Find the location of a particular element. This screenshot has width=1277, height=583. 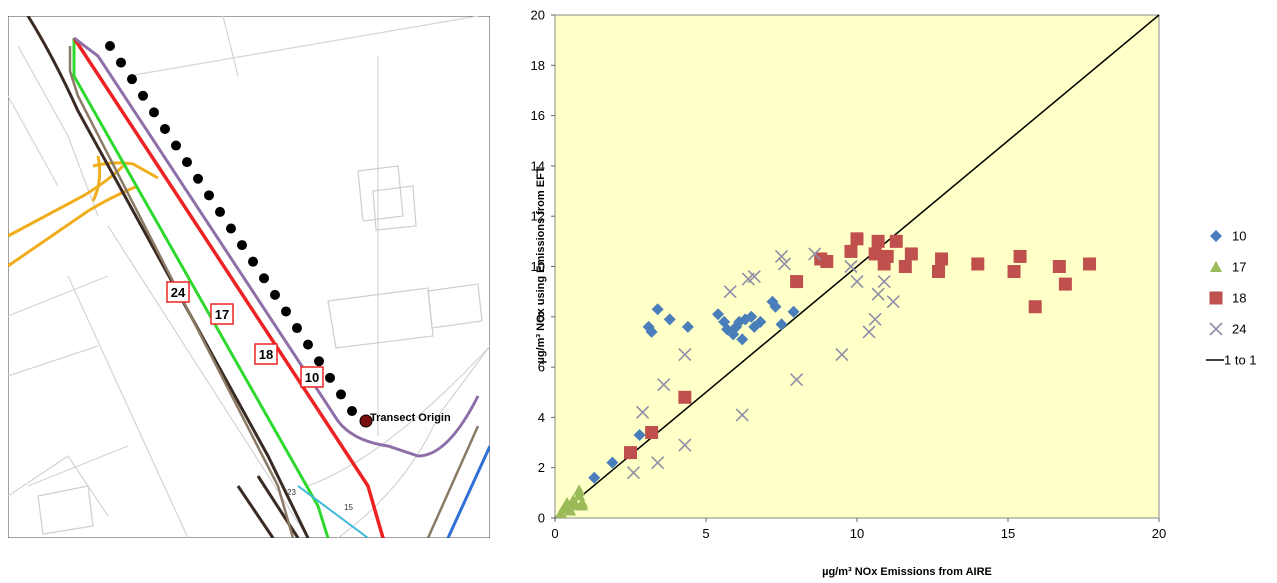

y-tick-label: 2 is located at coordinates (541, 467).